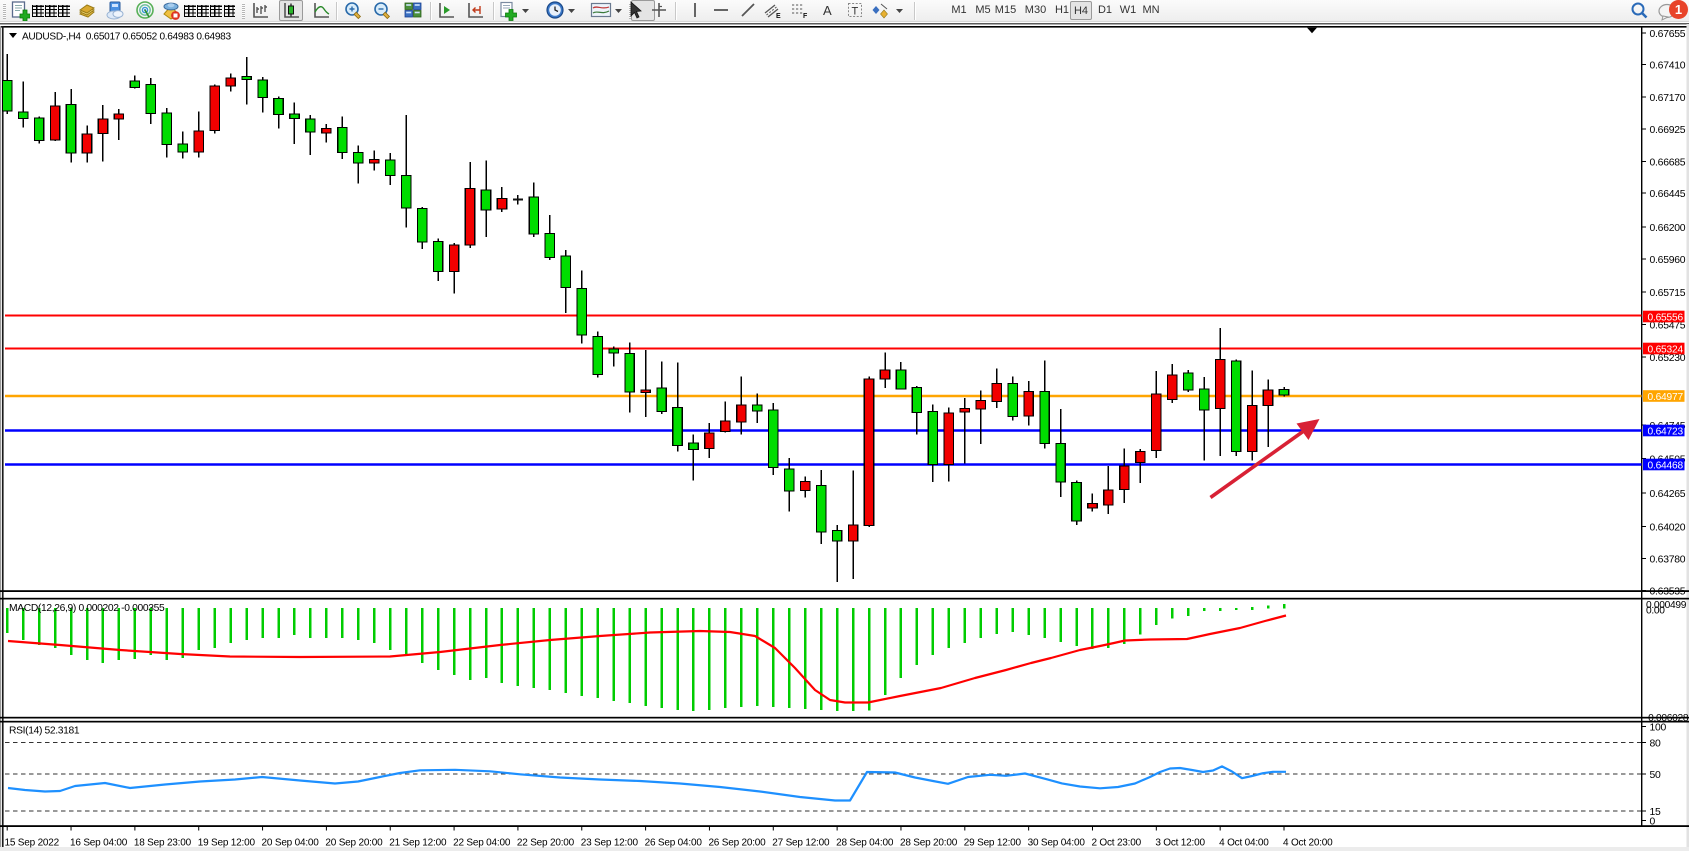 This screenshot has width=1689, height=851. Describe the element at coordinates (993, 843) in the screenshot. I see `svg-text: 29 Sep 12:00` at that location.